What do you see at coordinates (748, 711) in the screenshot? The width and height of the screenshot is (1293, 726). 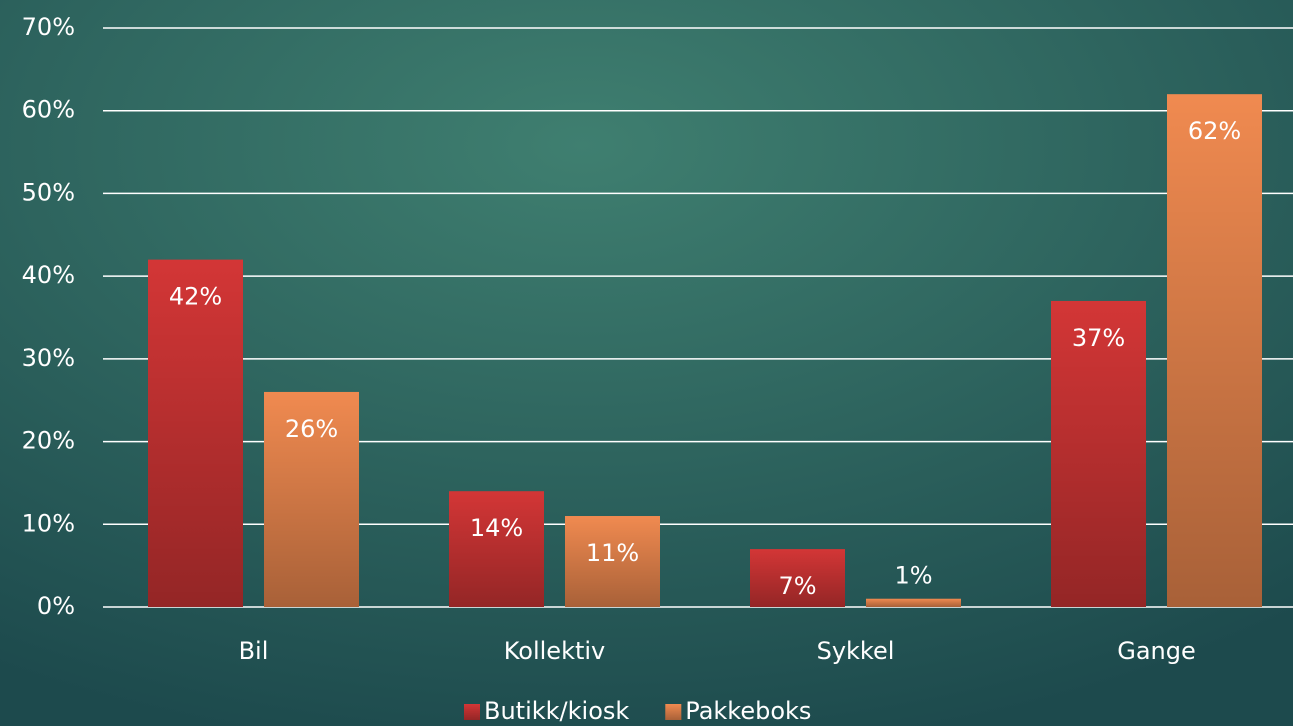 I see `legend-label: Pakkeboks` at bounding box center [748, 711].